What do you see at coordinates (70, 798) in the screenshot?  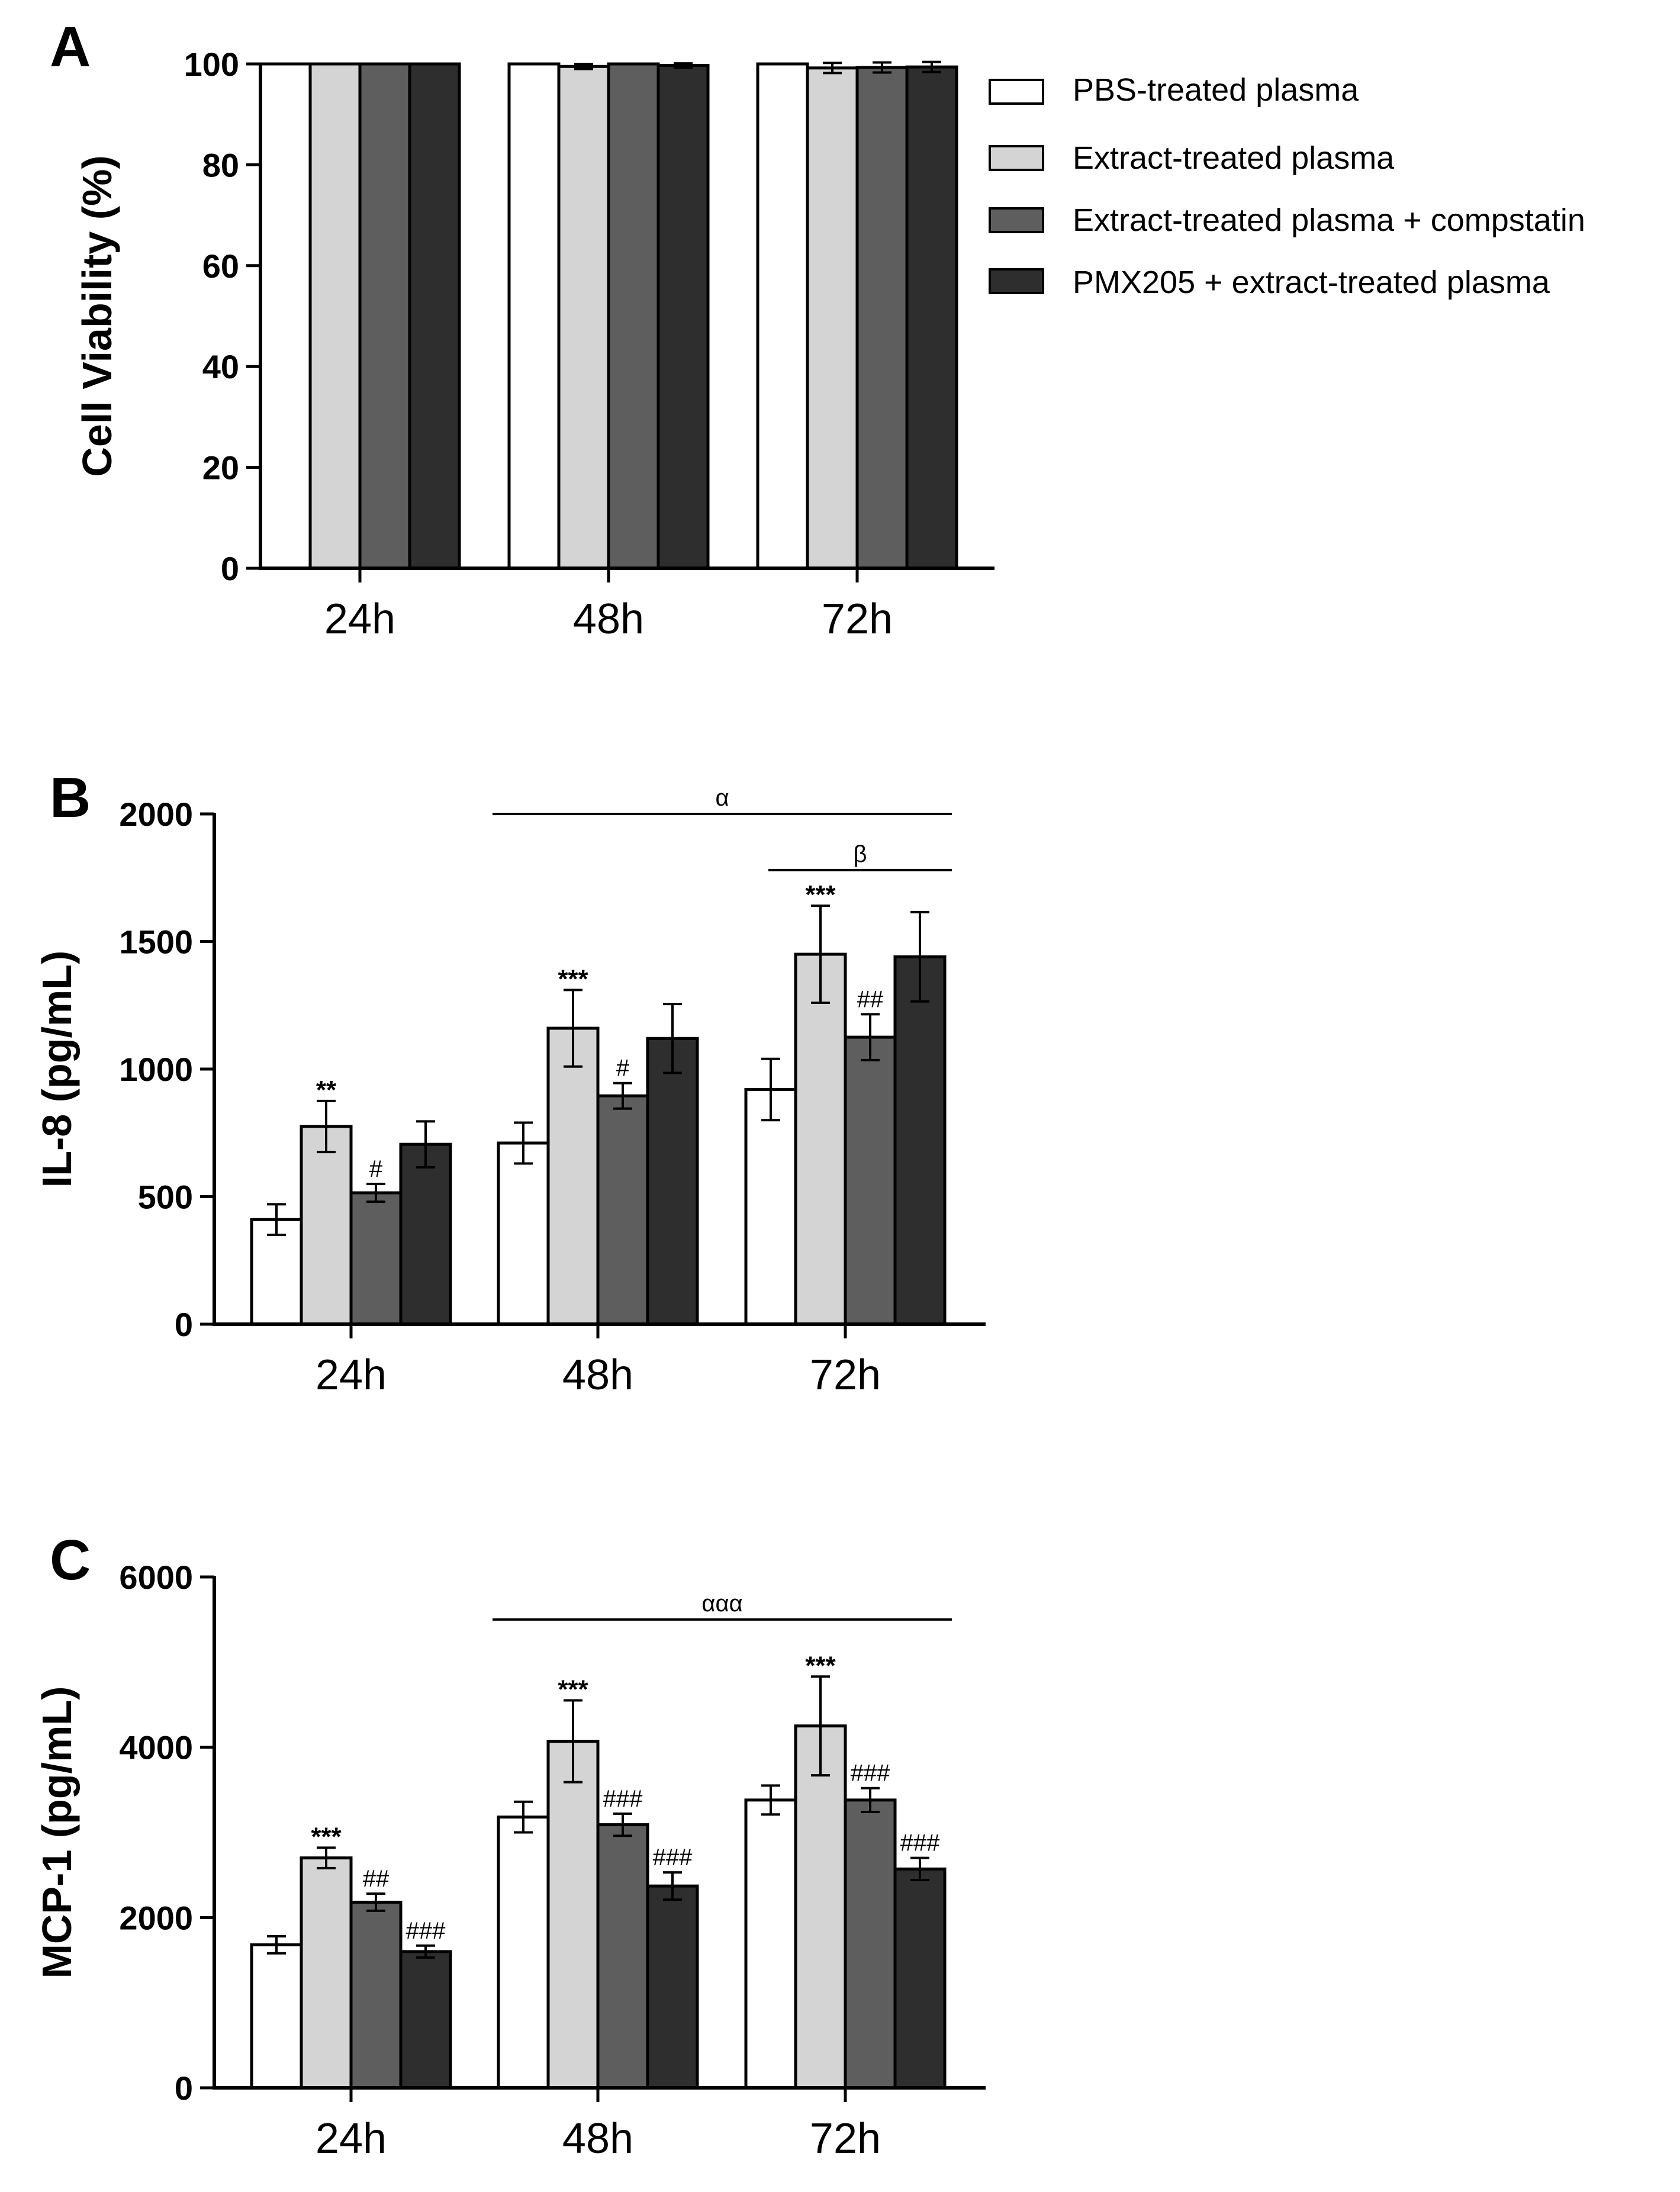 I see `panel-letter: B` at bounding box center [70, 798].